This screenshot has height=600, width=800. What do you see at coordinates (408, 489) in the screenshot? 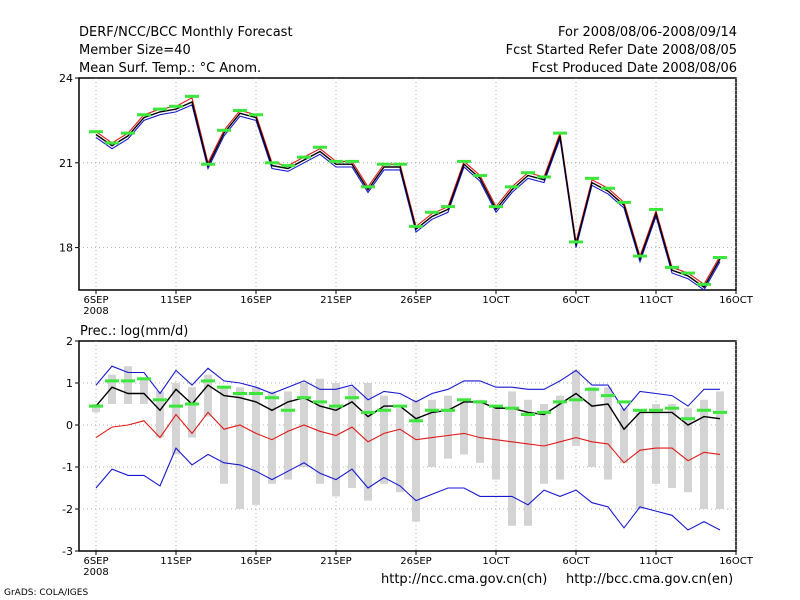
I see `series-lower-blue` at bounding box center [408, 489].